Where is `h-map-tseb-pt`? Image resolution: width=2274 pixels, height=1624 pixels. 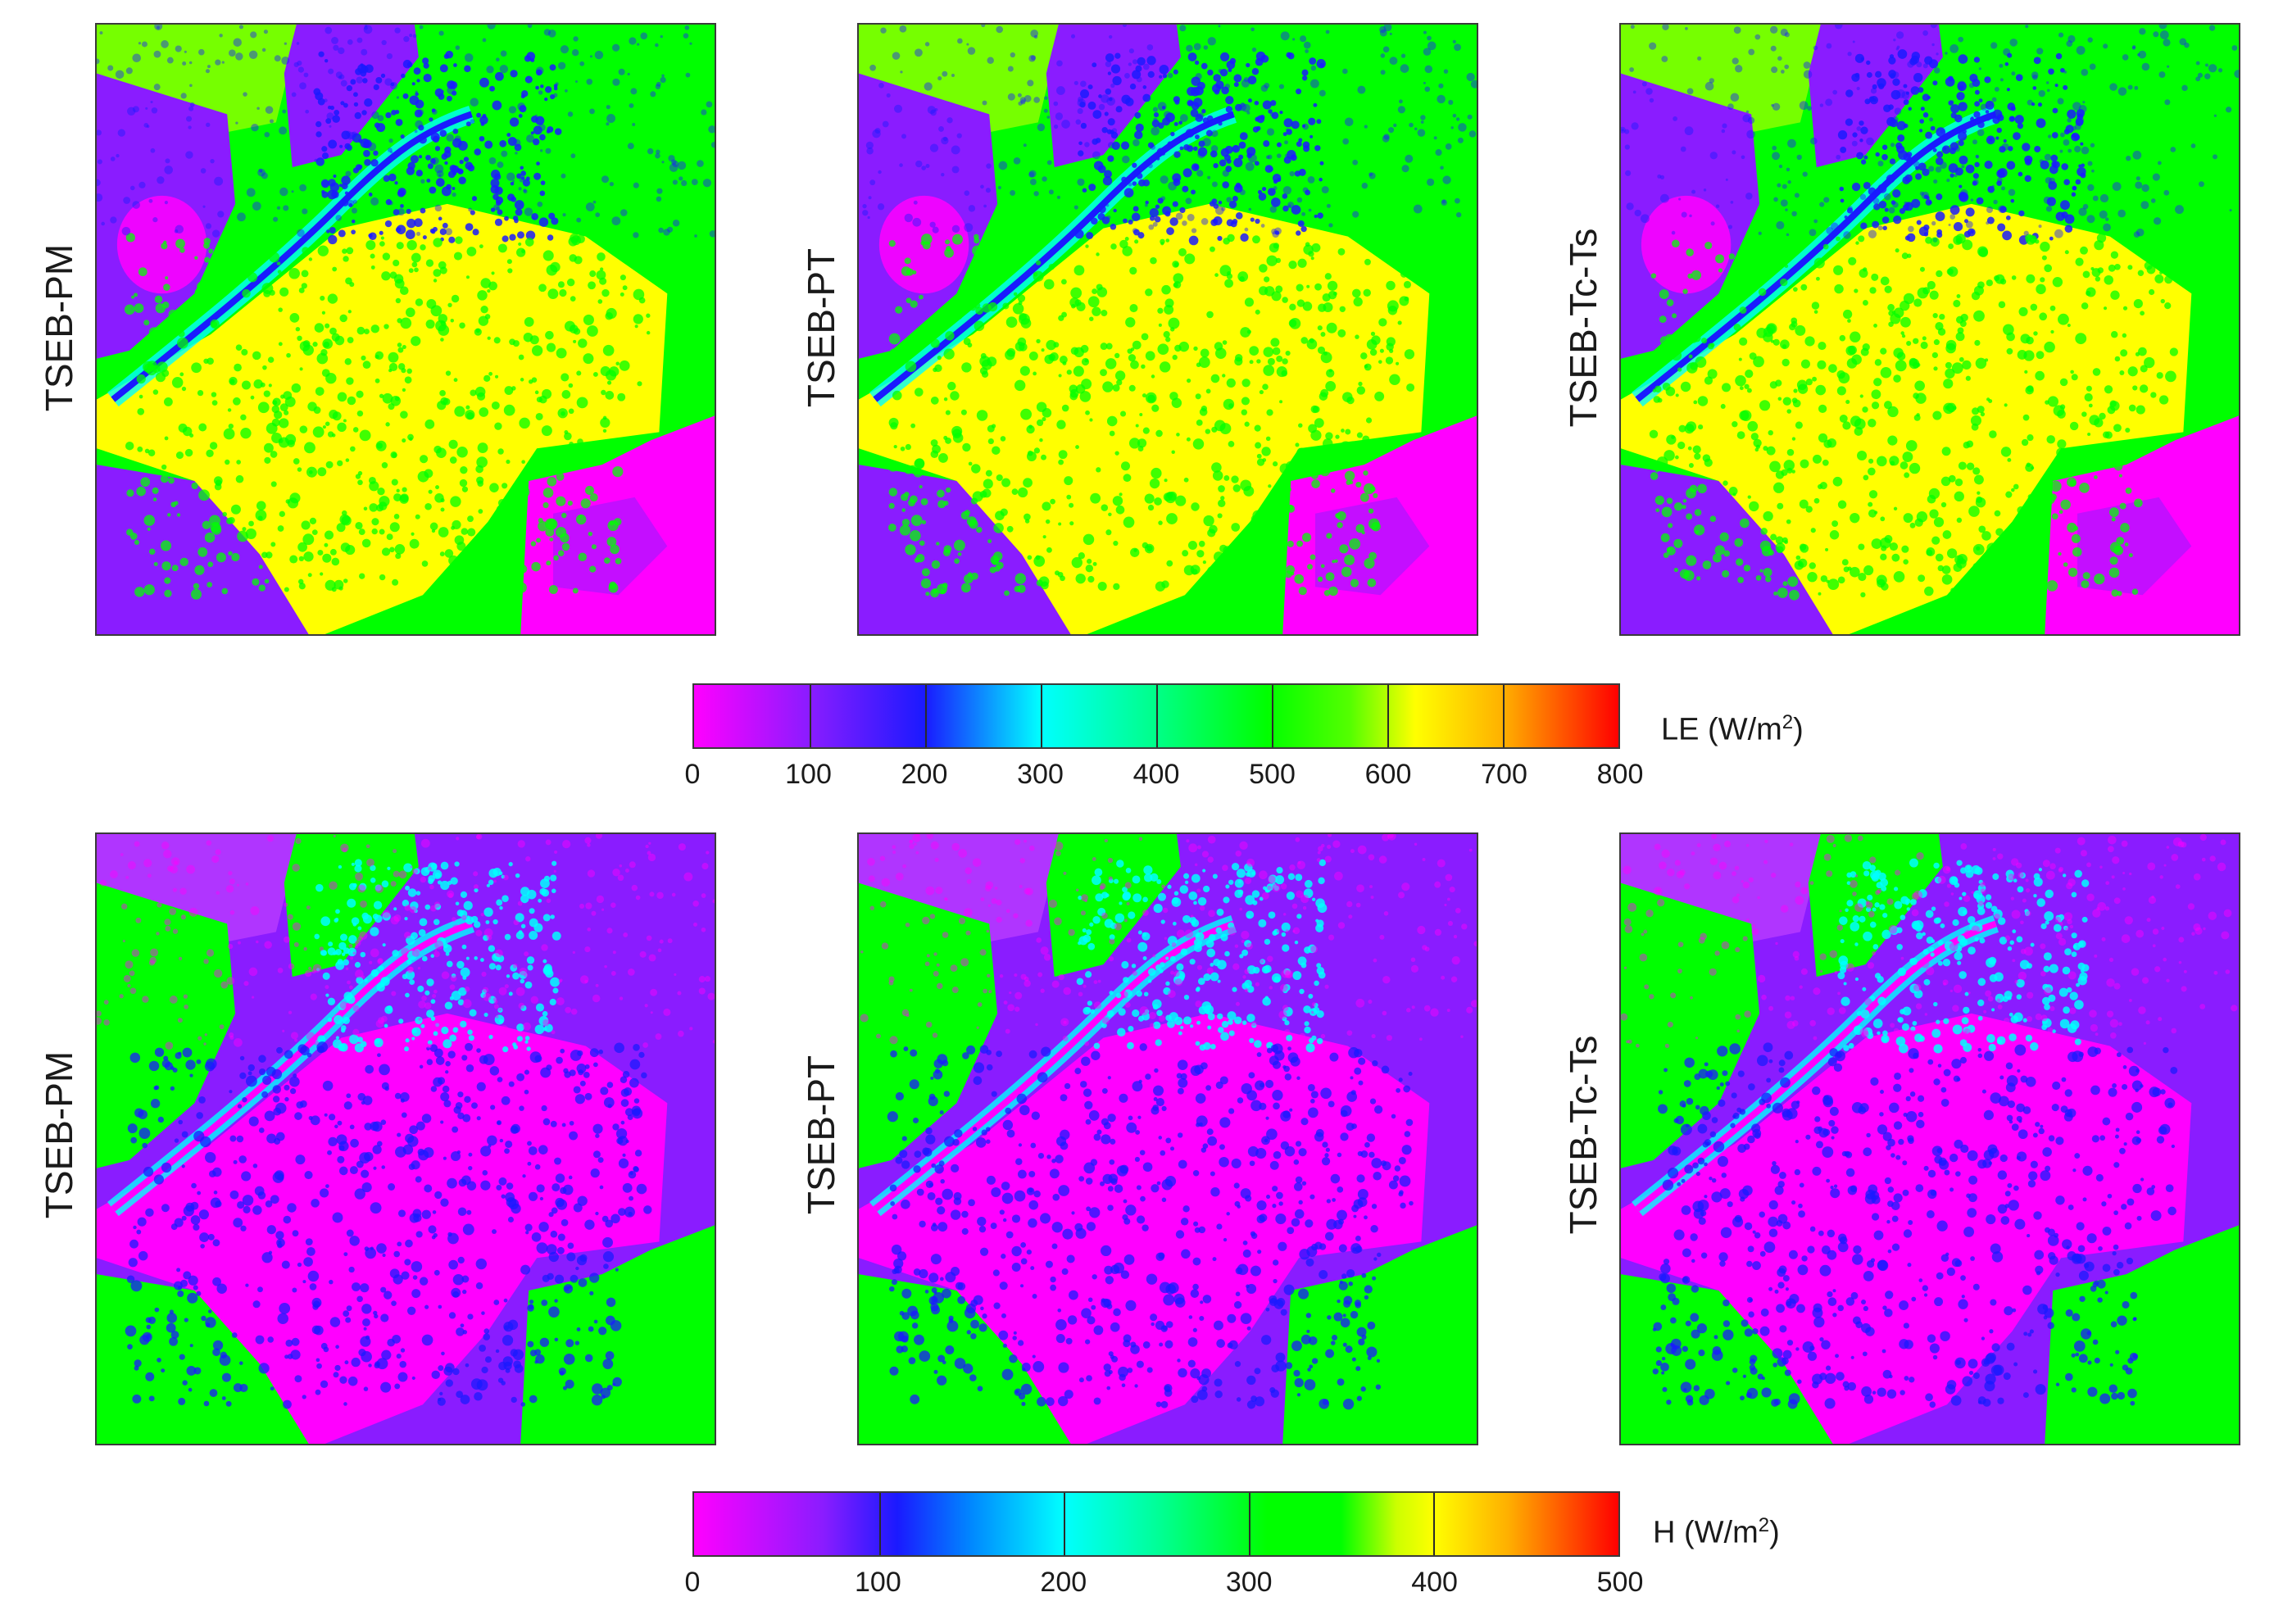
h-map-tseb-pt is located at coordinates (1167, 1138).